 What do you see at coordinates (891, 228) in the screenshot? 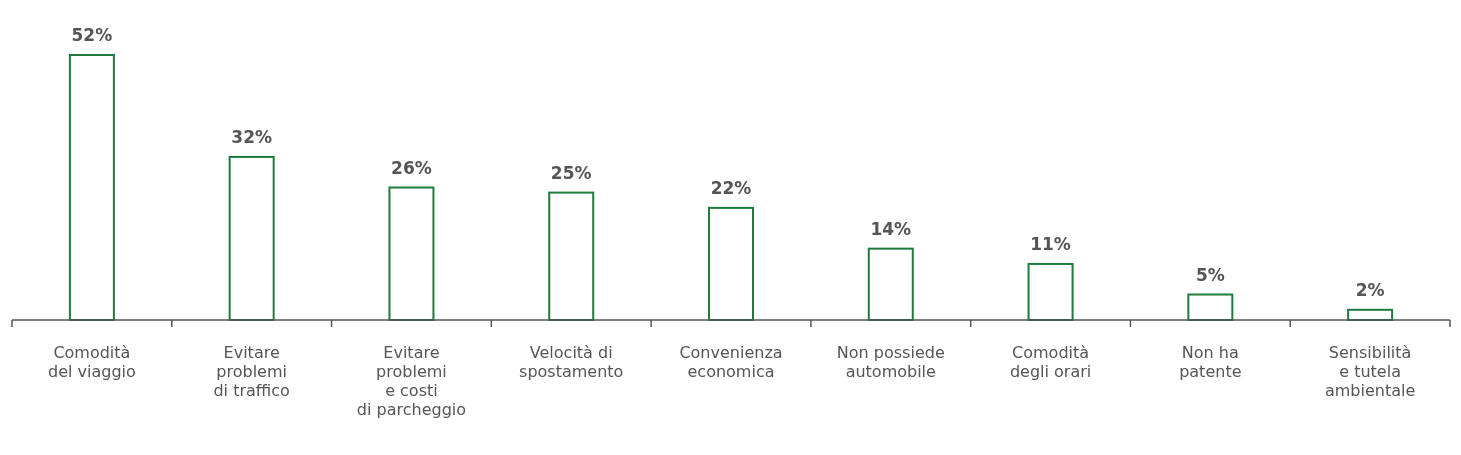
I see `data-label: 14%` at bounding box center [891, 228].